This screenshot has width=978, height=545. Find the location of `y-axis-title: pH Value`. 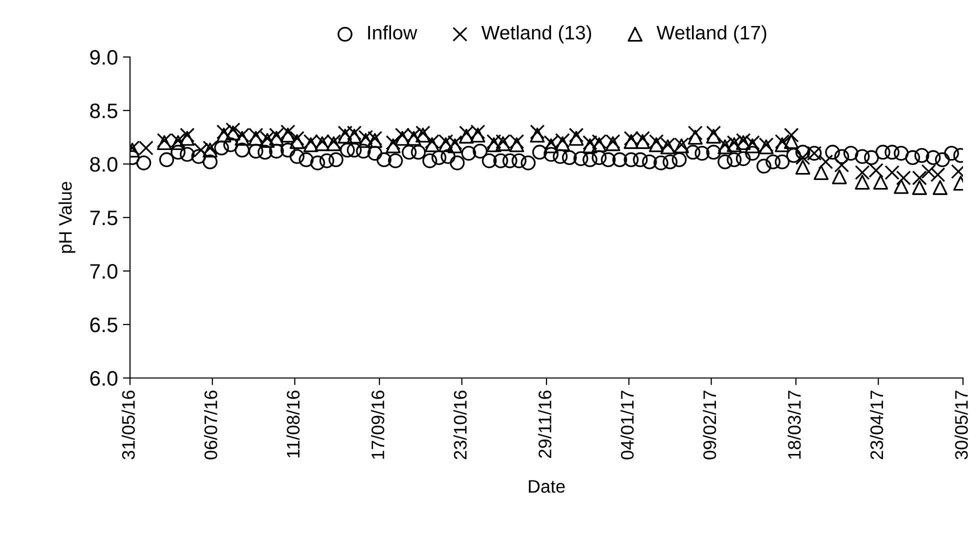

y-axis-title: pH Value is located at coordinates (67, 217).